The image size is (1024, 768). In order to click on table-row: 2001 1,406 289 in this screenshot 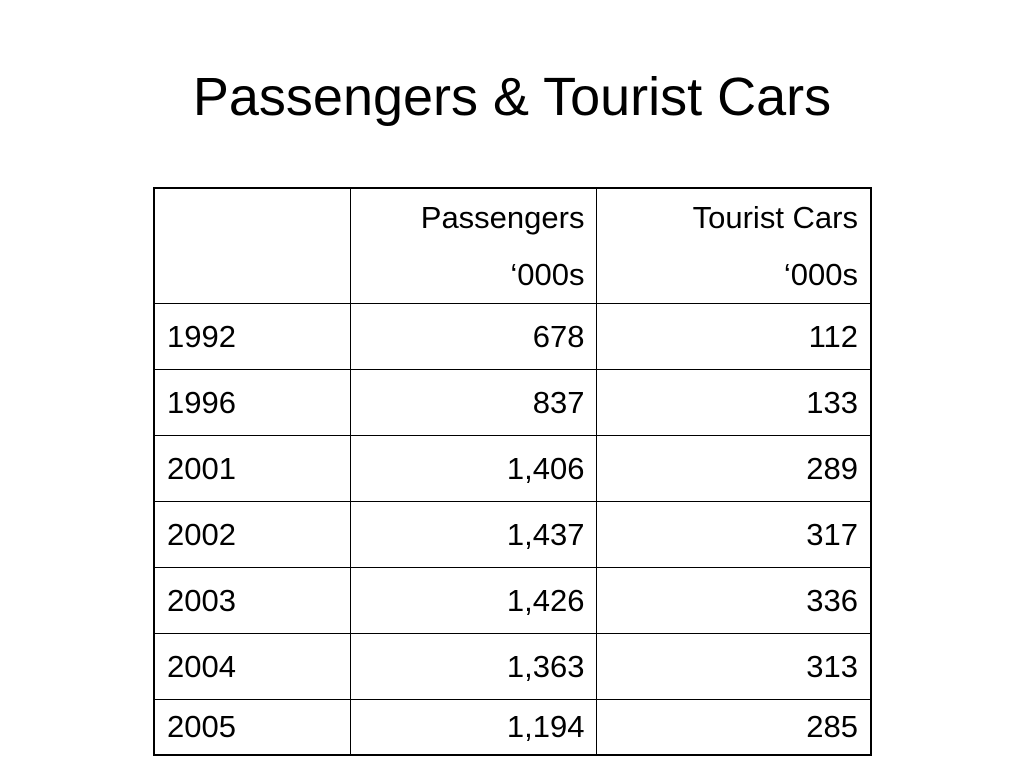, I will do `click(512, 468)`.